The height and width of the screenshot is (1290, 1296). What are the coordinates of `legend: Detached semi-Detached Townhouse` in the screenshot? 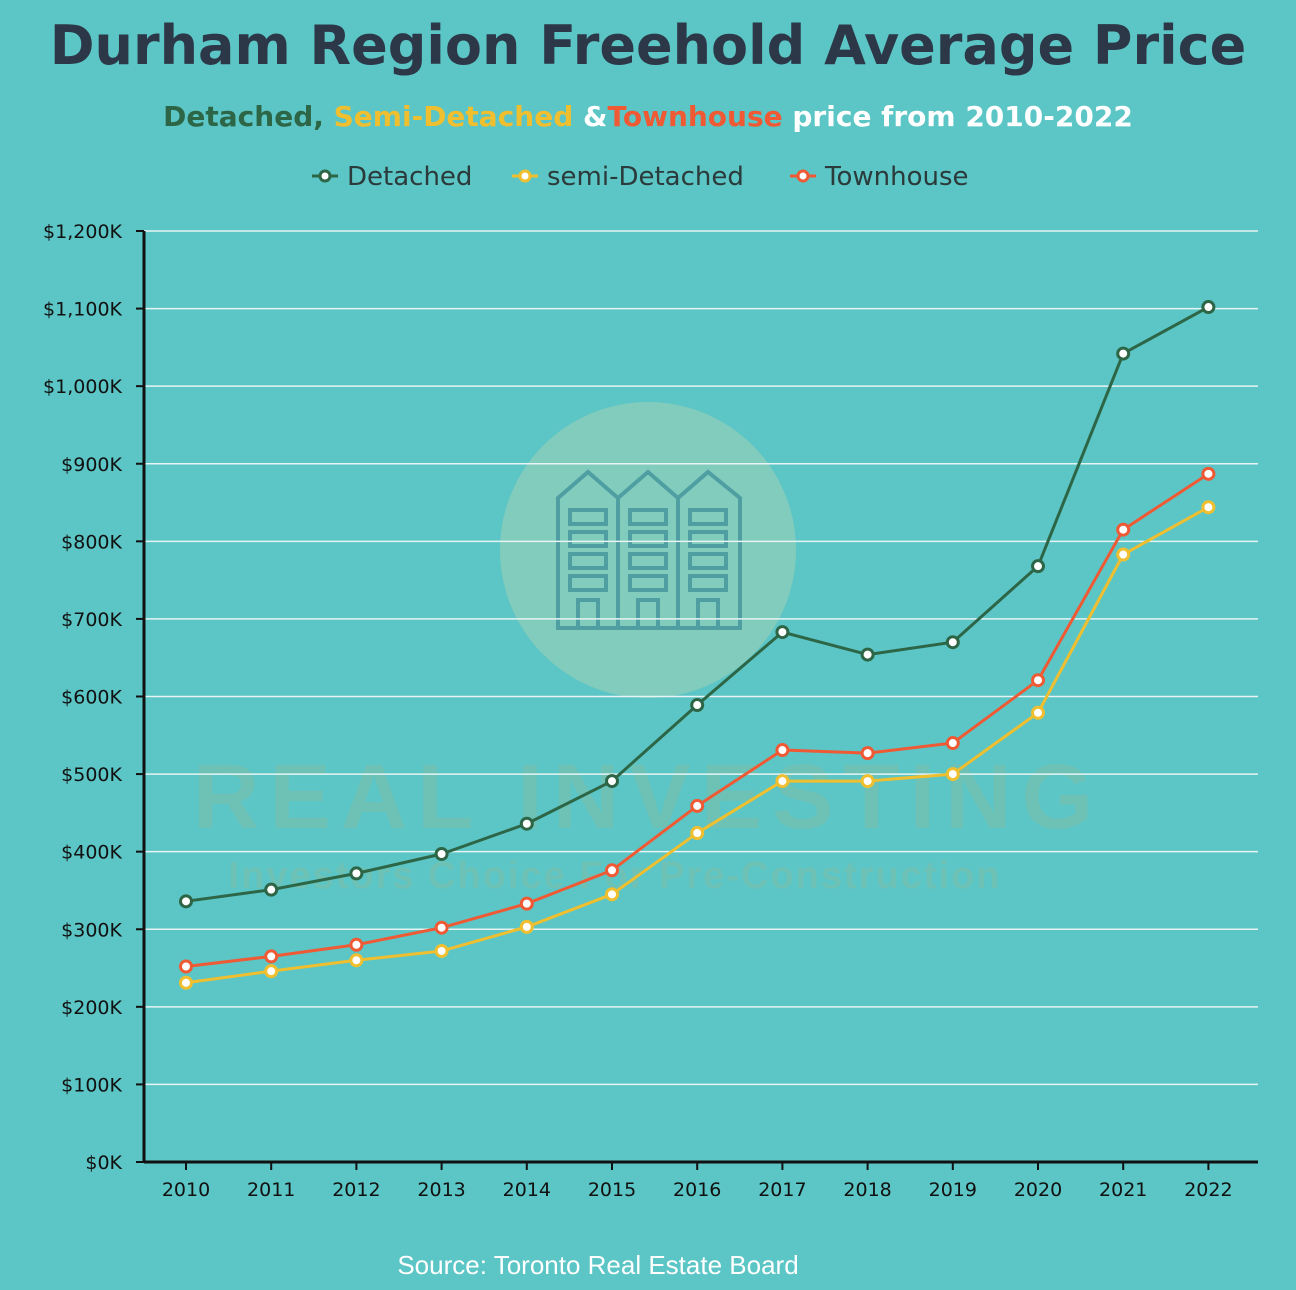 It's located at (640, 177).